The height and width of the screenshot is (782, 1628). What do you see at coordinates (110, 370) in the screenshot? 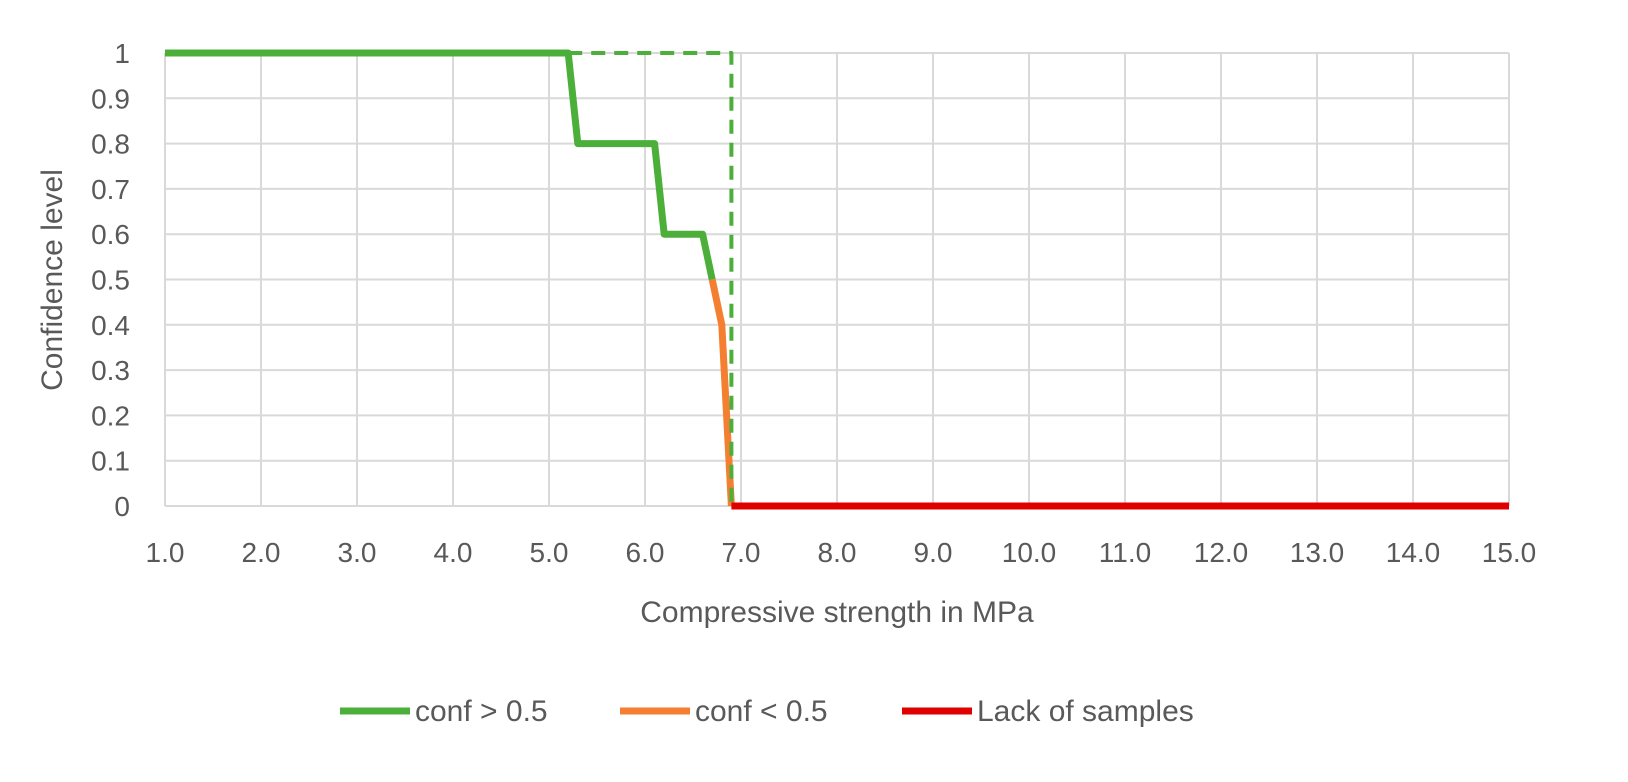
I see `y-tick-label: 0.3` at bounding box center [110, 370].